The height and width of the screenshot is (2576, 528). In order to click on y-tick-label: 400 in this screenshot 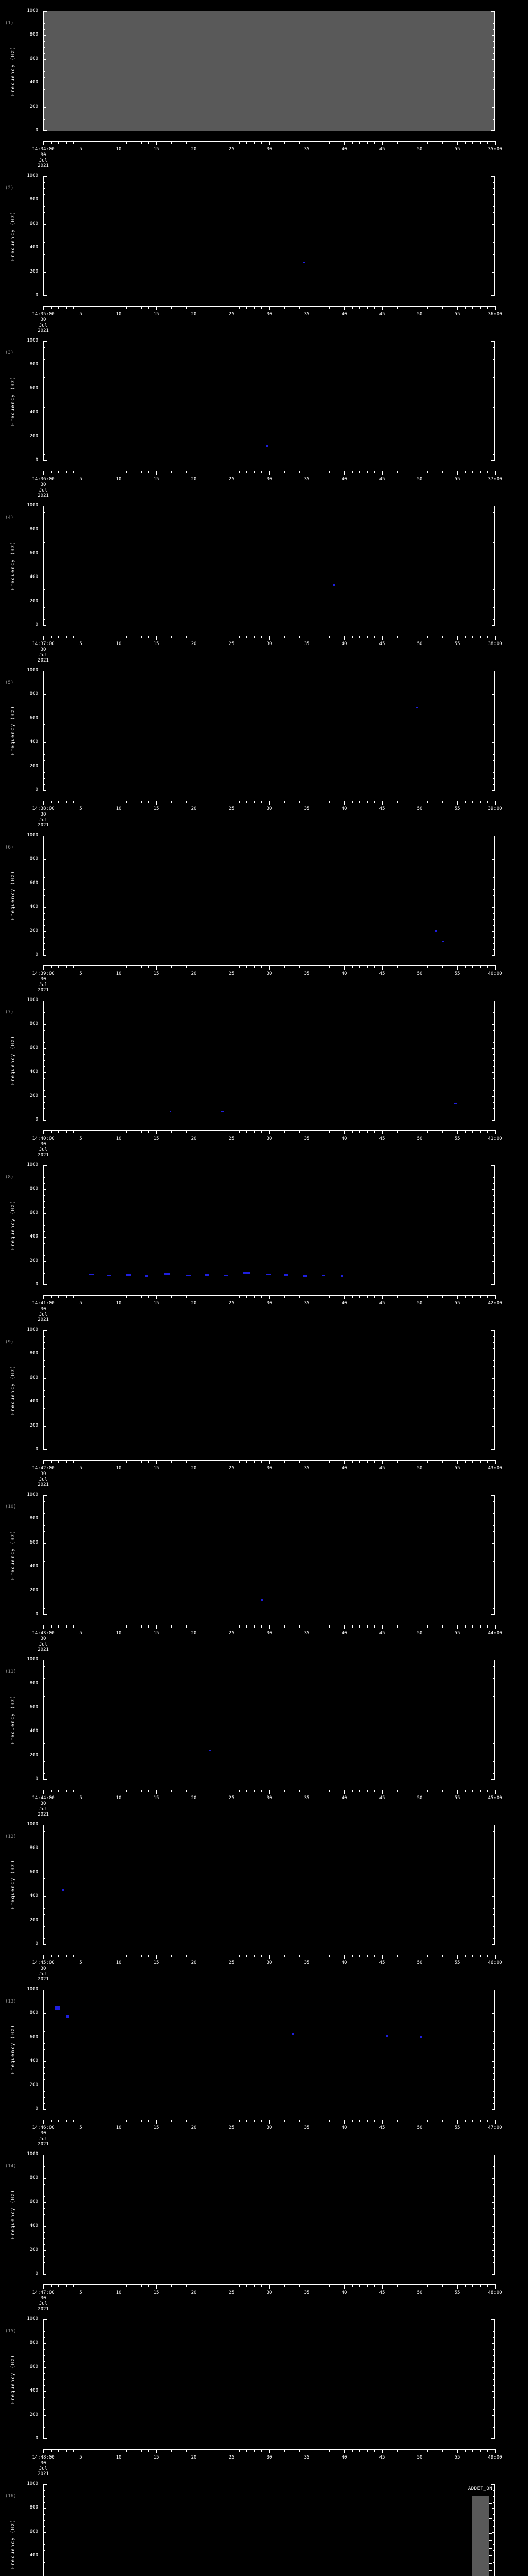, I will do `click(33, 577)`.